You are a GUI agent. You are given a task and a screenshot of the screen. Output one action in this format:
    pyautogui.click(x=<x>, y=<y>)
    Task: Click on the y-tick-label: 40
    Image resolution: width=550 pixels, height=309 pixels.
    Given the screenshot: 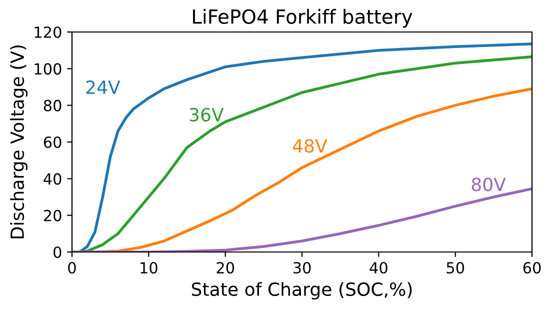 What is the action you would take?
    pyautogui.click(x=53, y=179)
    